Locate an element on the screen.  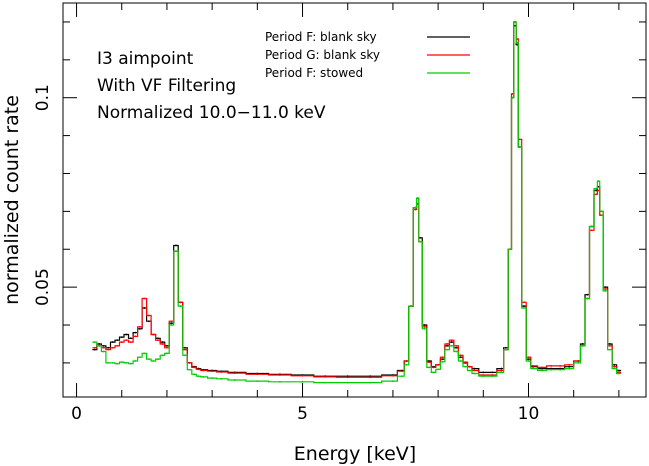
x-tick-label: 0 is located at coordinates (76, 414).